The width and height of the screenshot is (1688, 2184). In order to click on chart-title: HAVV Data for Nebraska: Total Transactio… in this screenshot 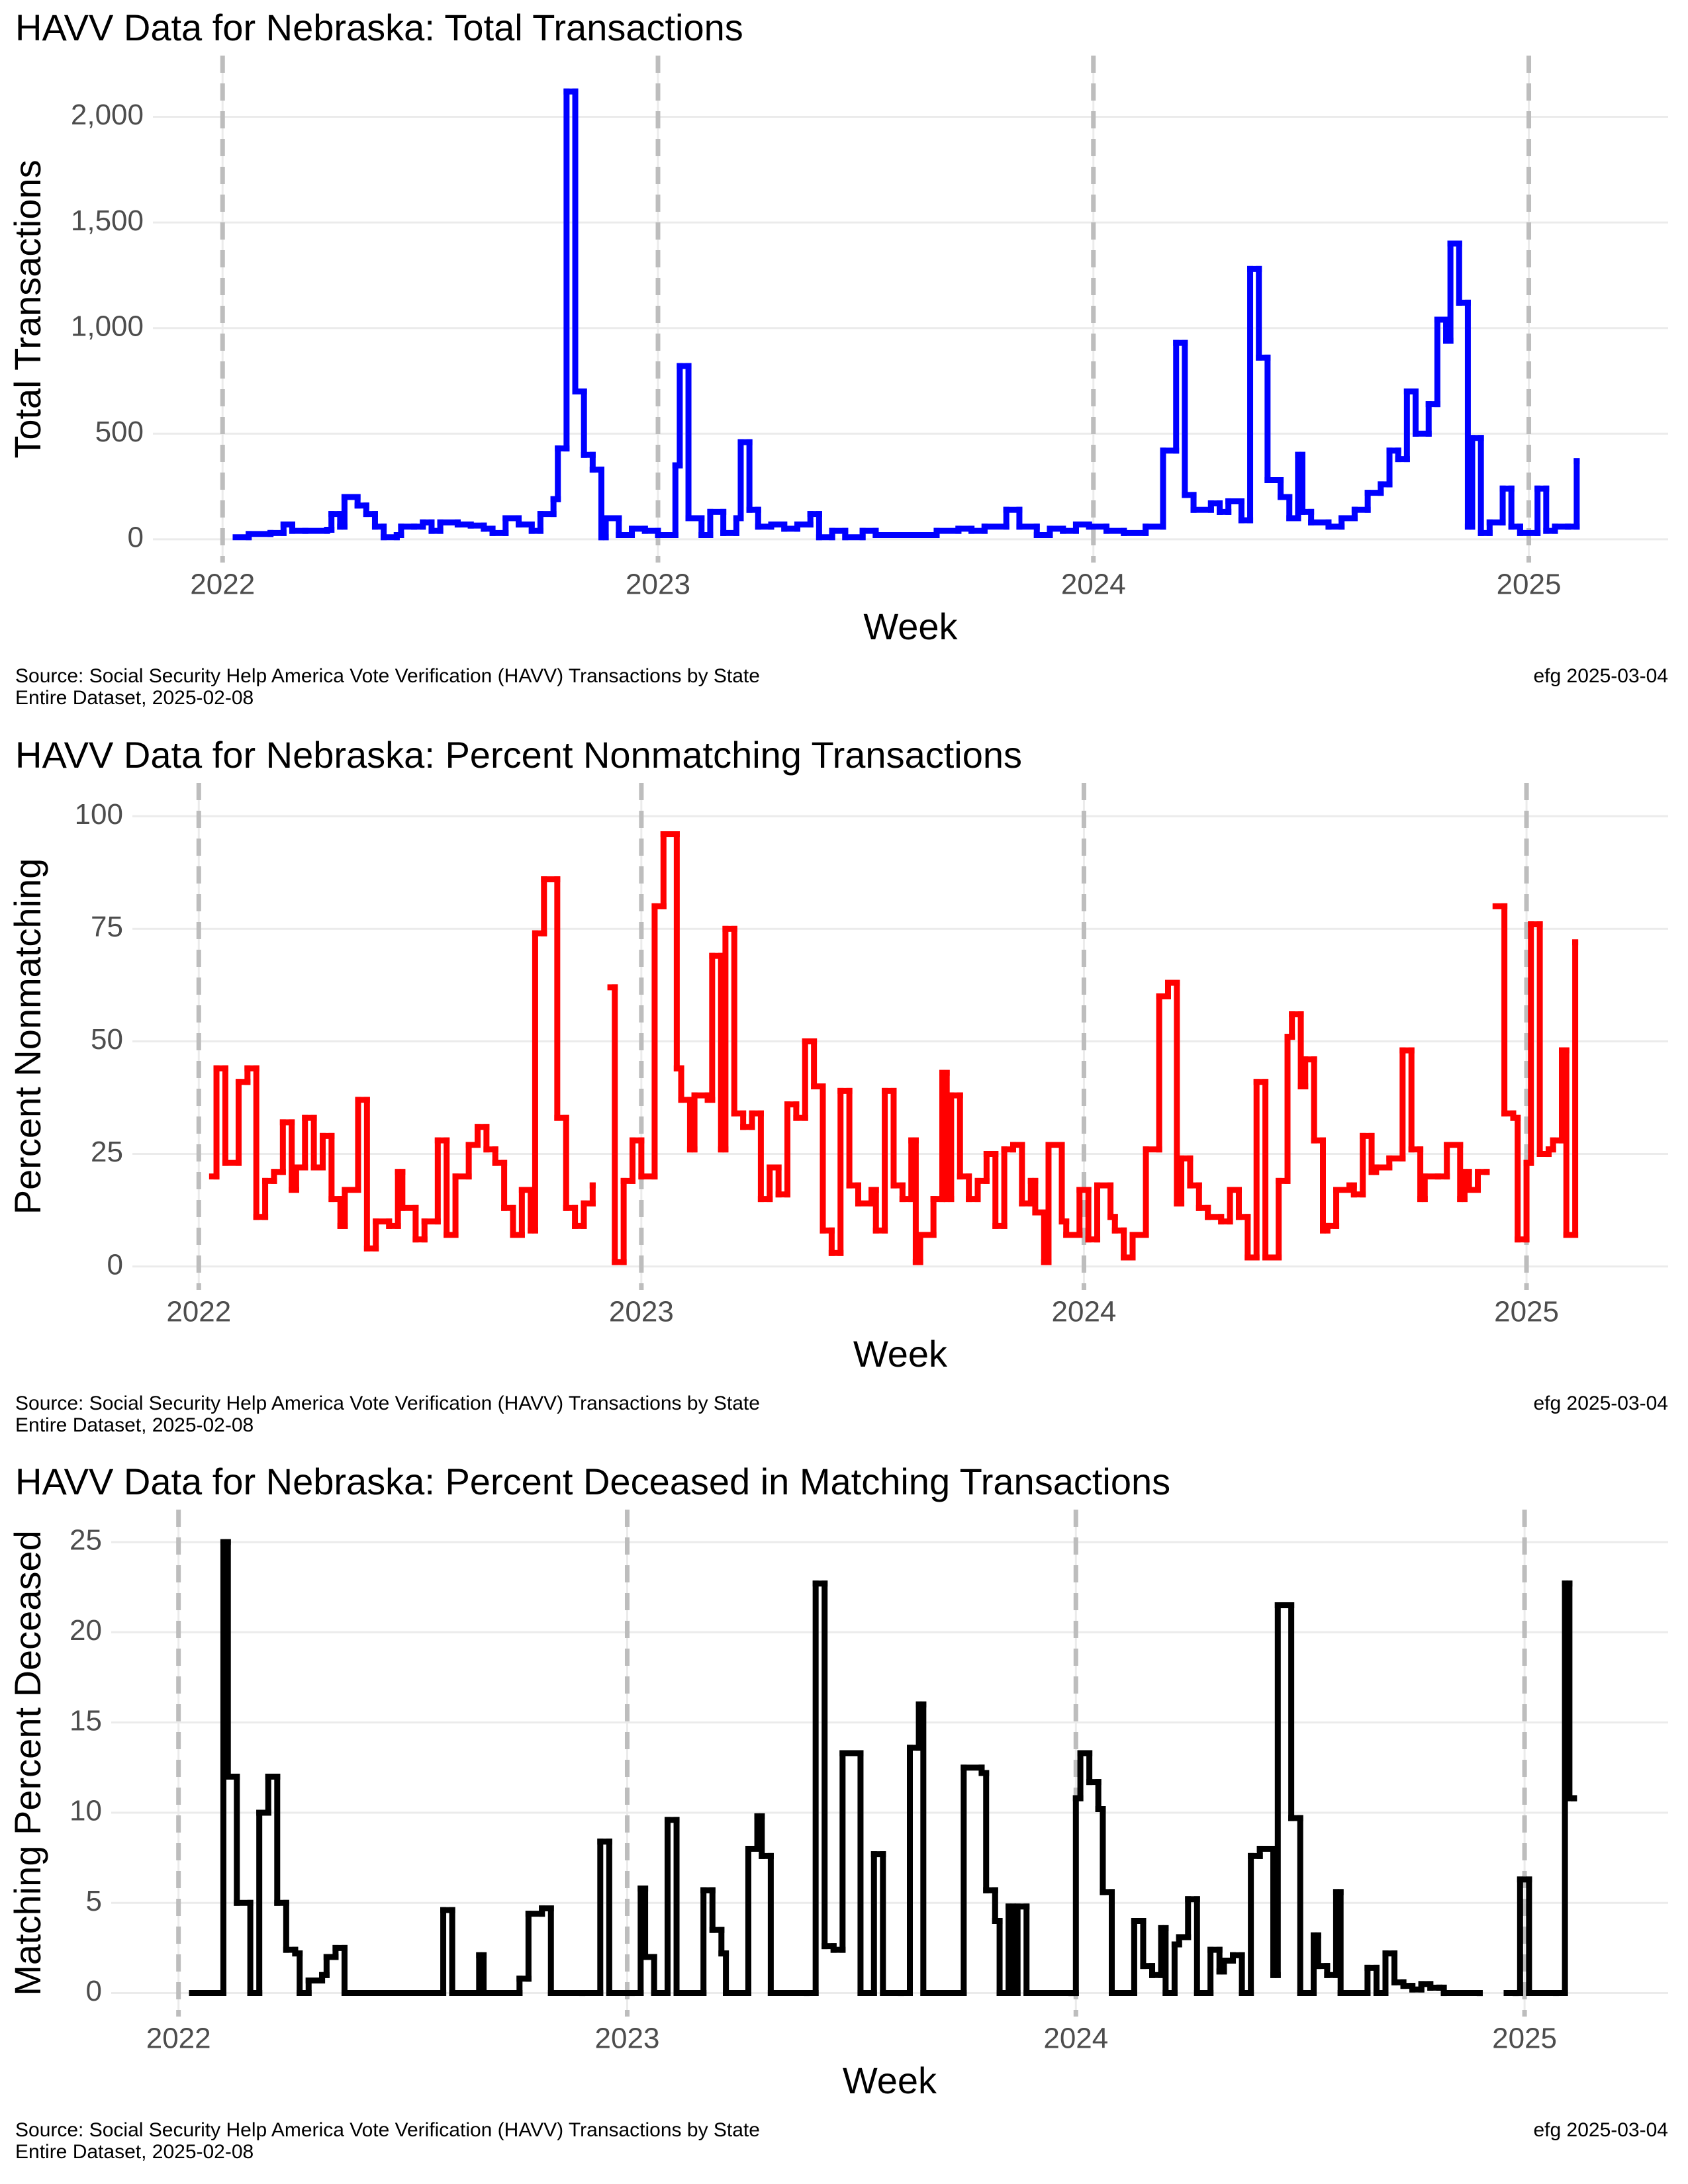, I will do `click(379, 28)`.